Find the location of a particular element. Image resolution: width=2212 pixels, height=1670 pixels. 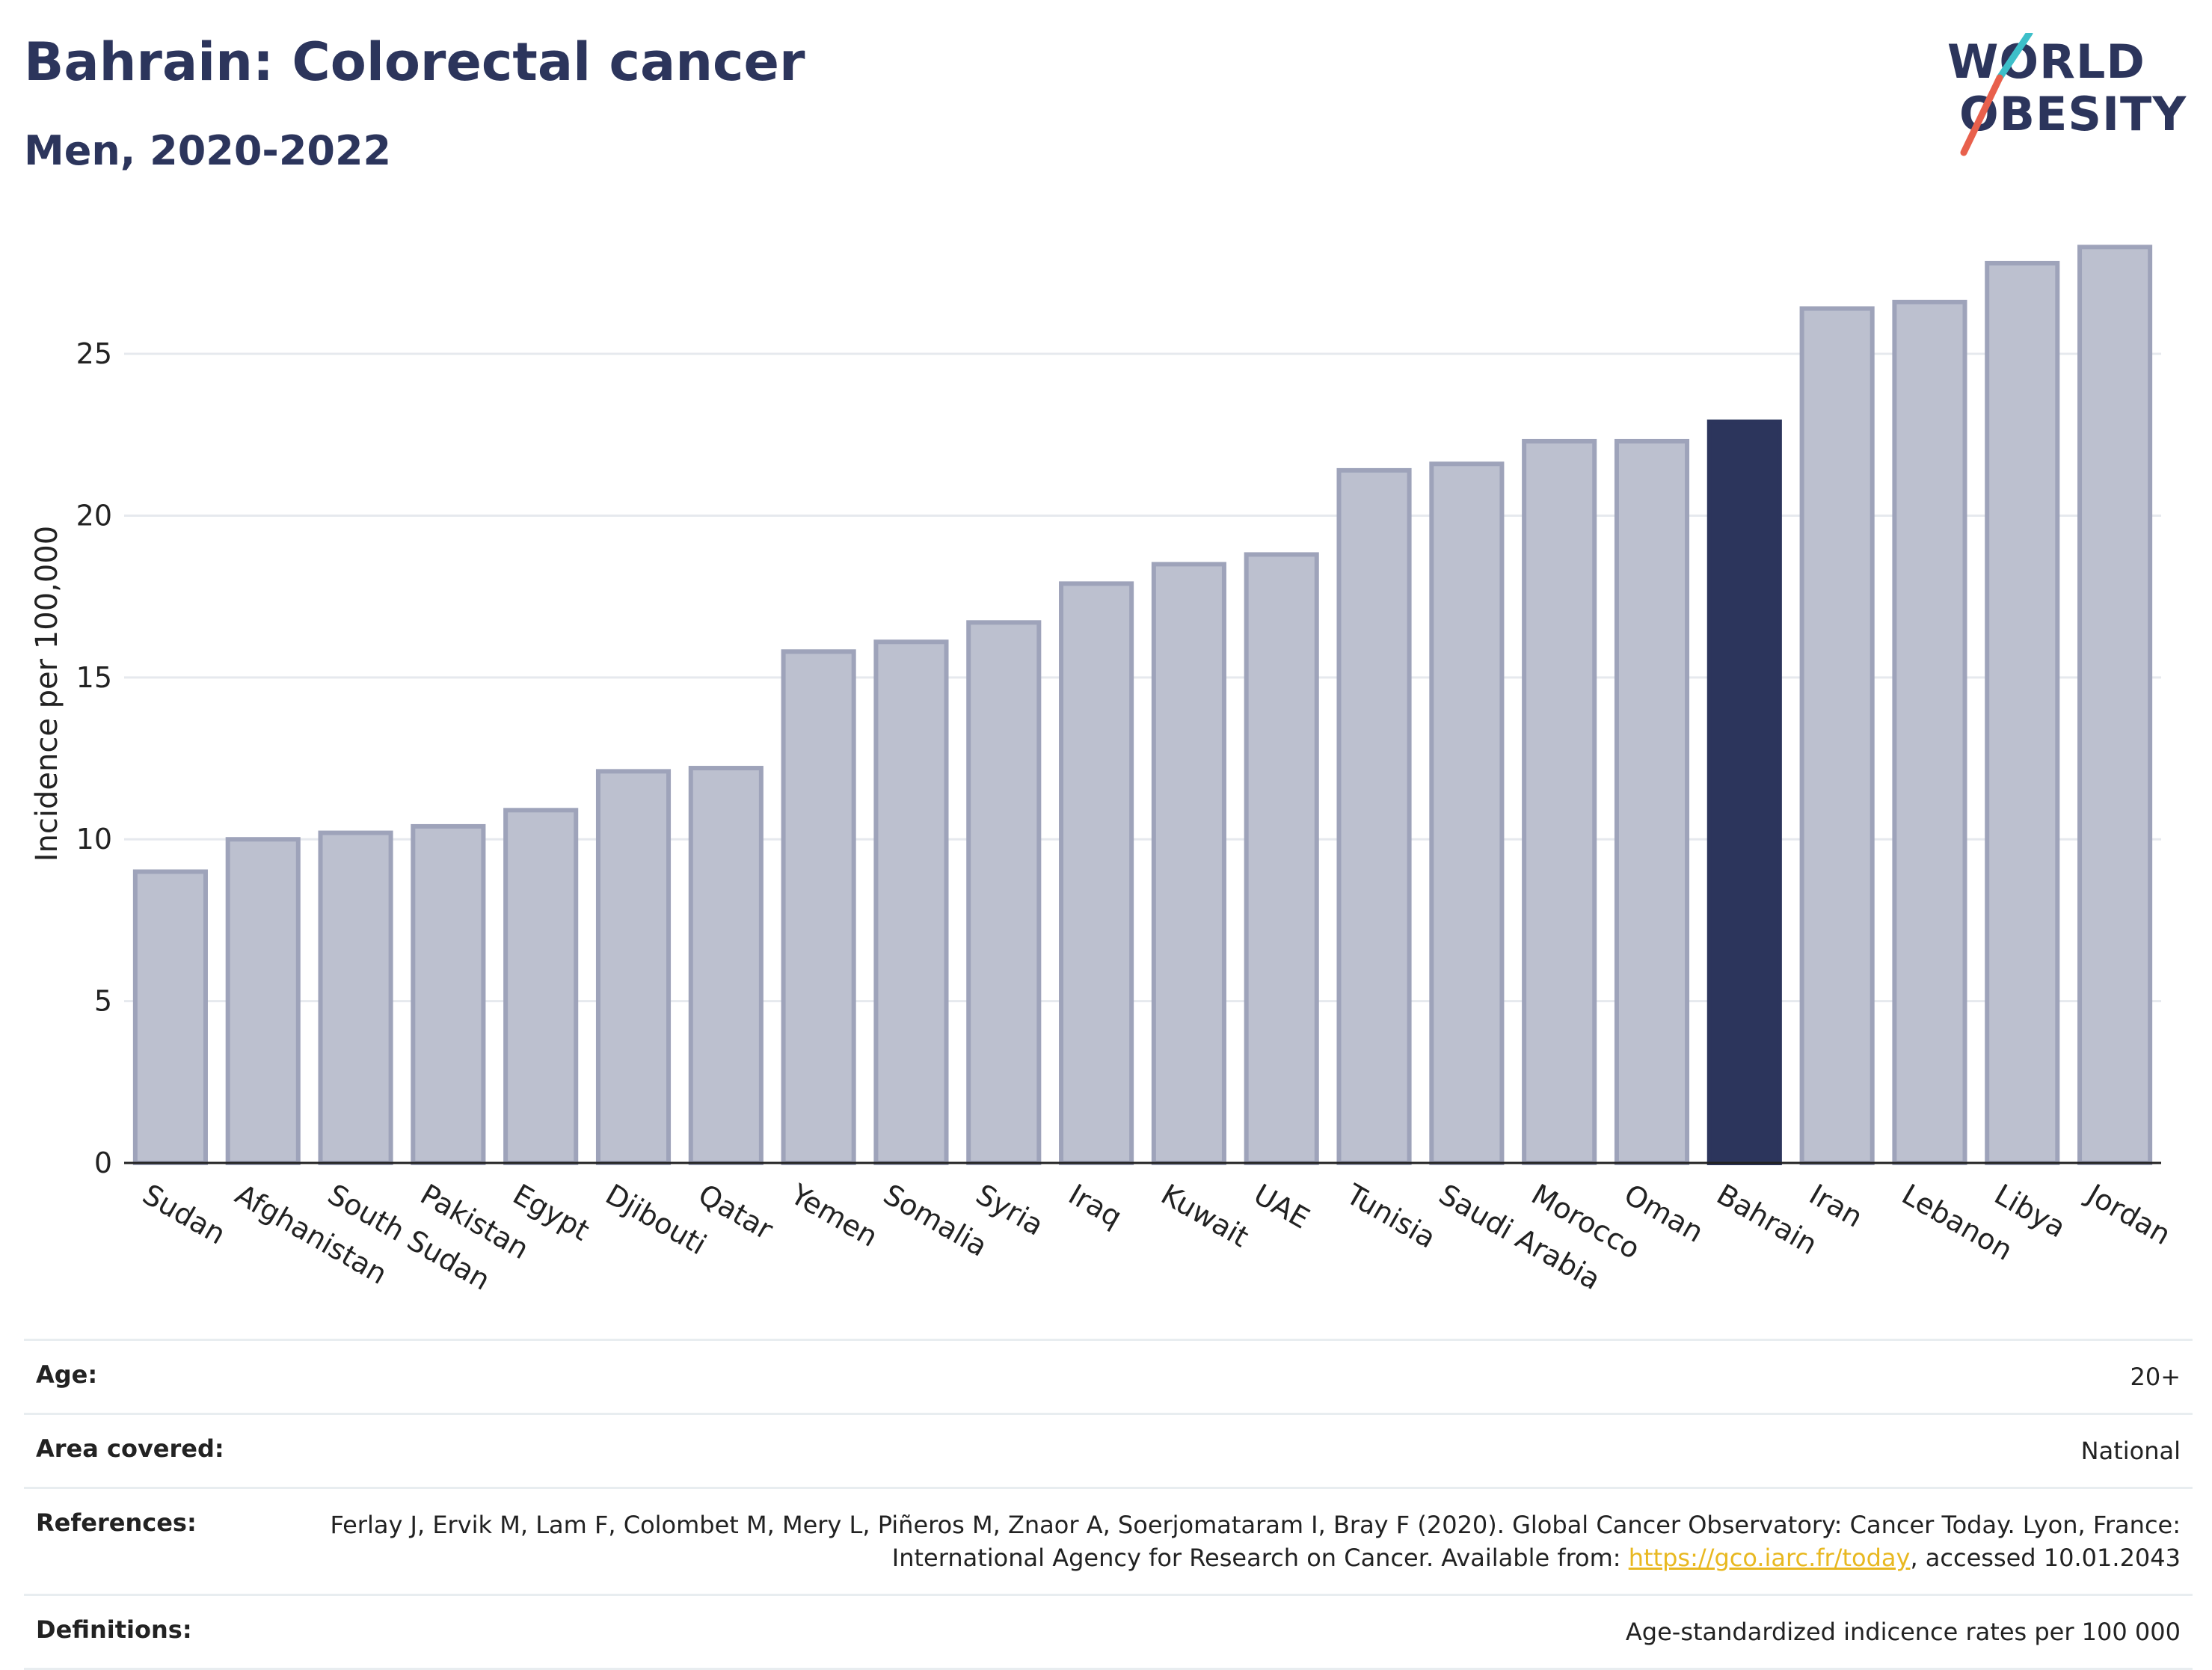

bar-highlight is located at coordinates (1744, 792).